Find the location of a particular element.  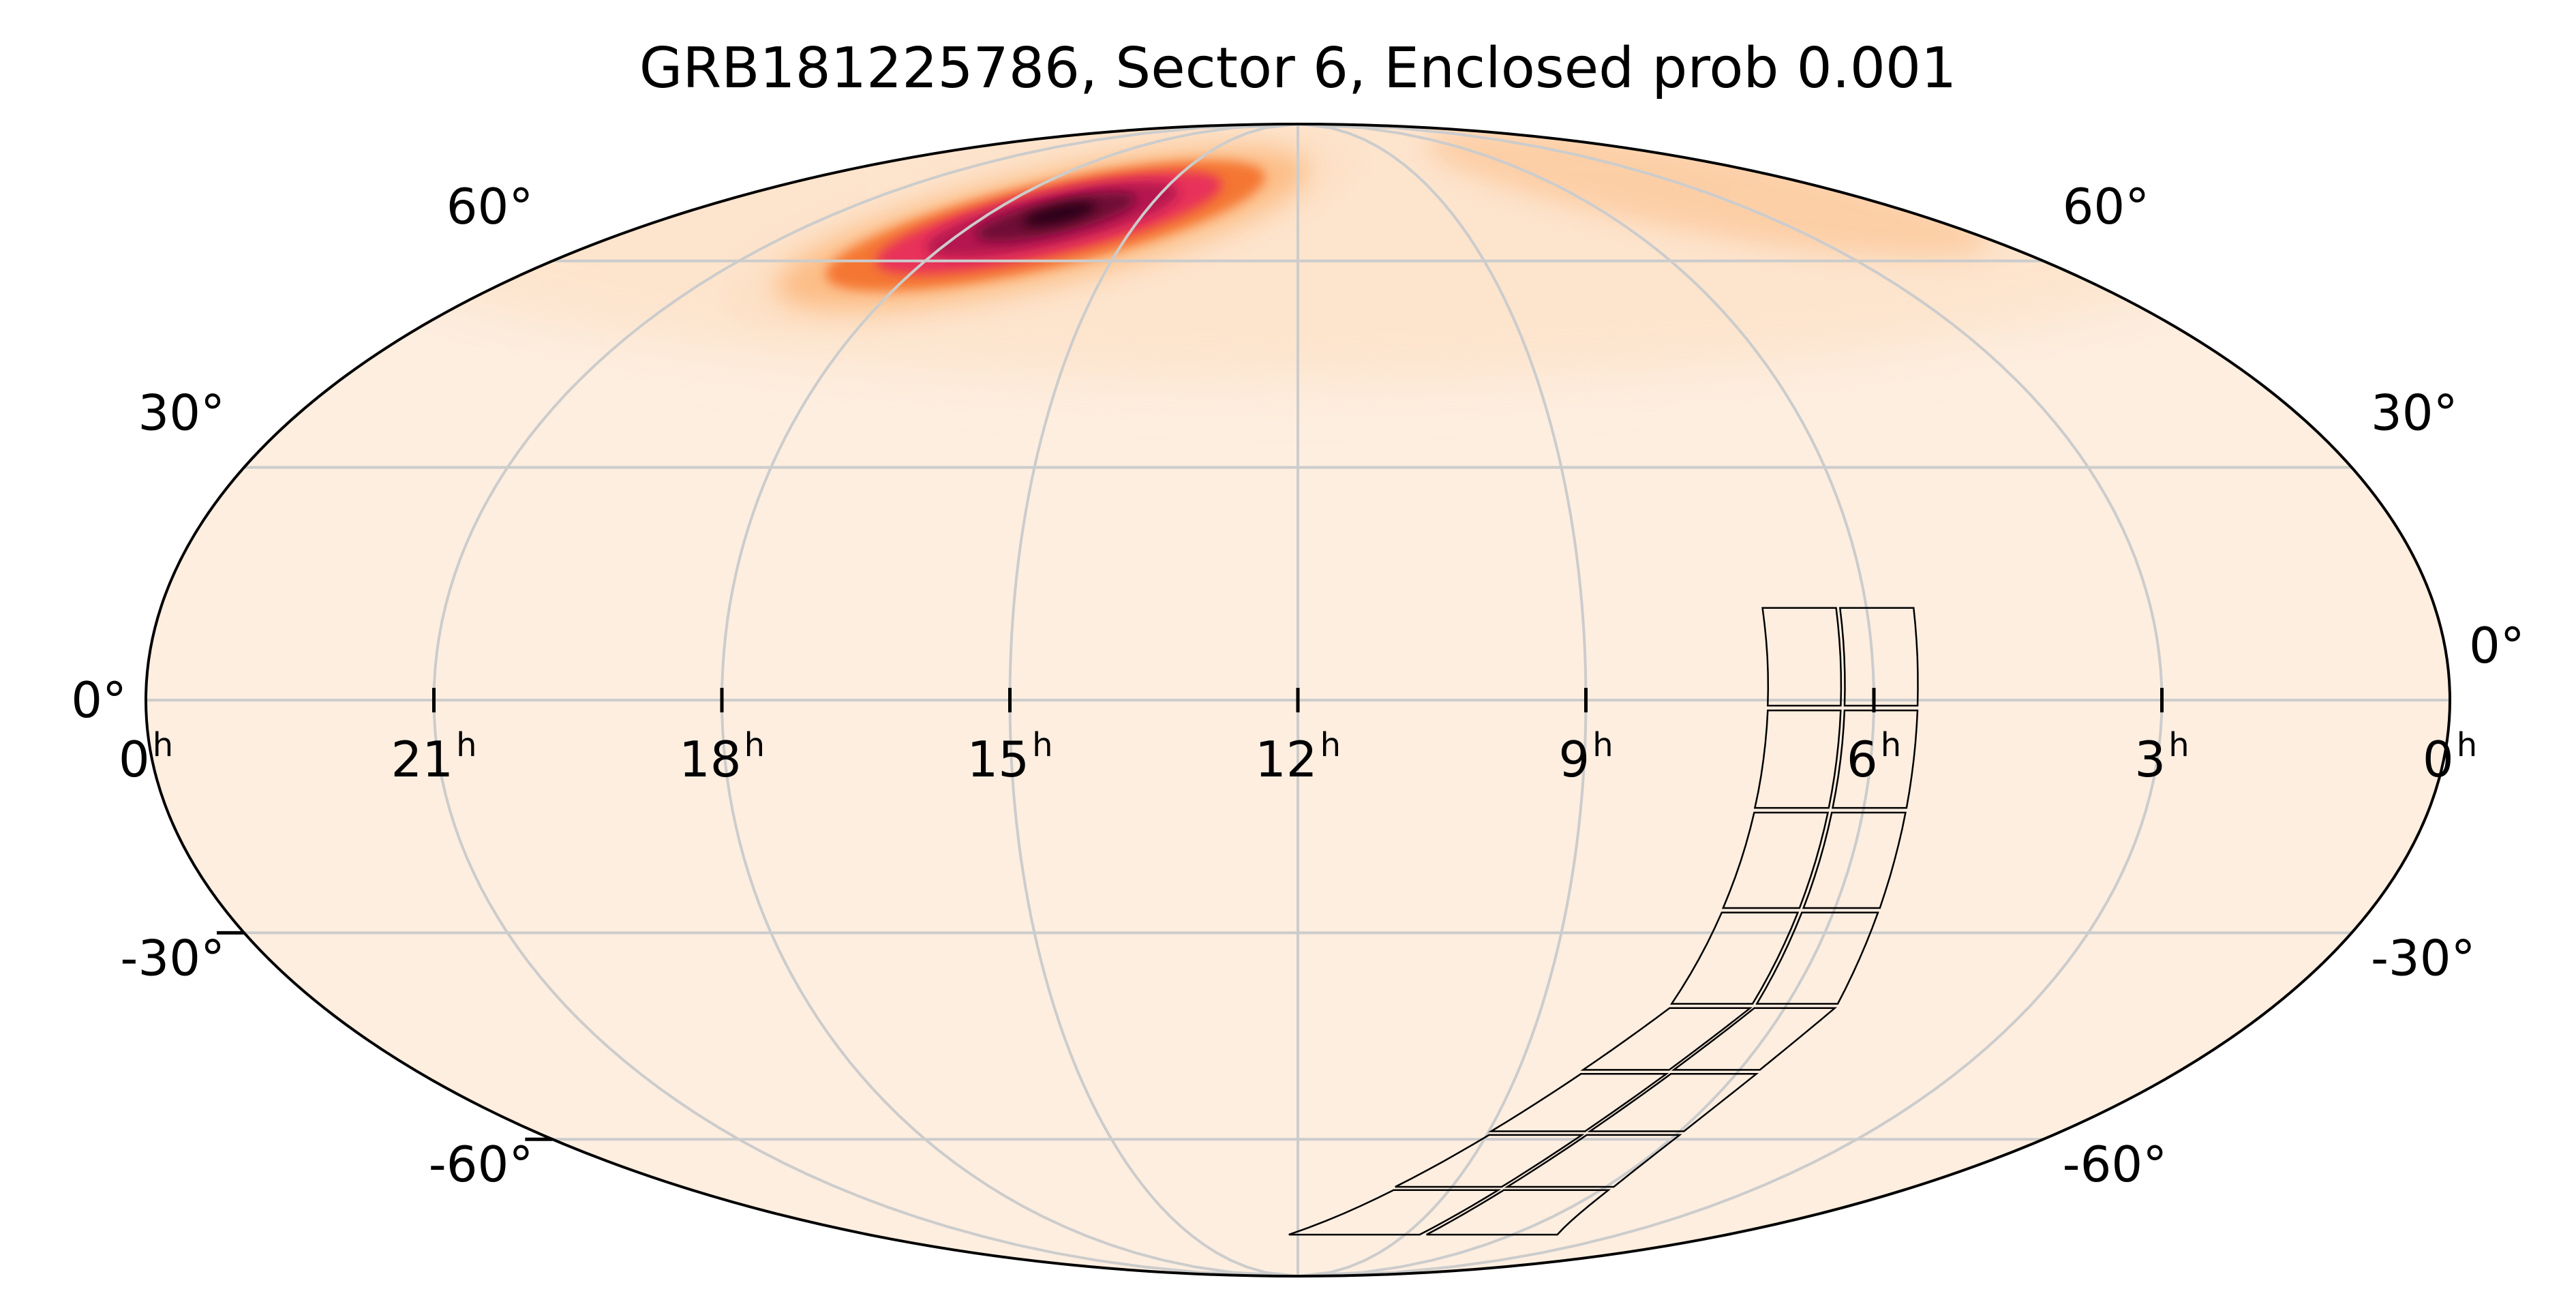

probability-level is located at coordinates (1059, 214).